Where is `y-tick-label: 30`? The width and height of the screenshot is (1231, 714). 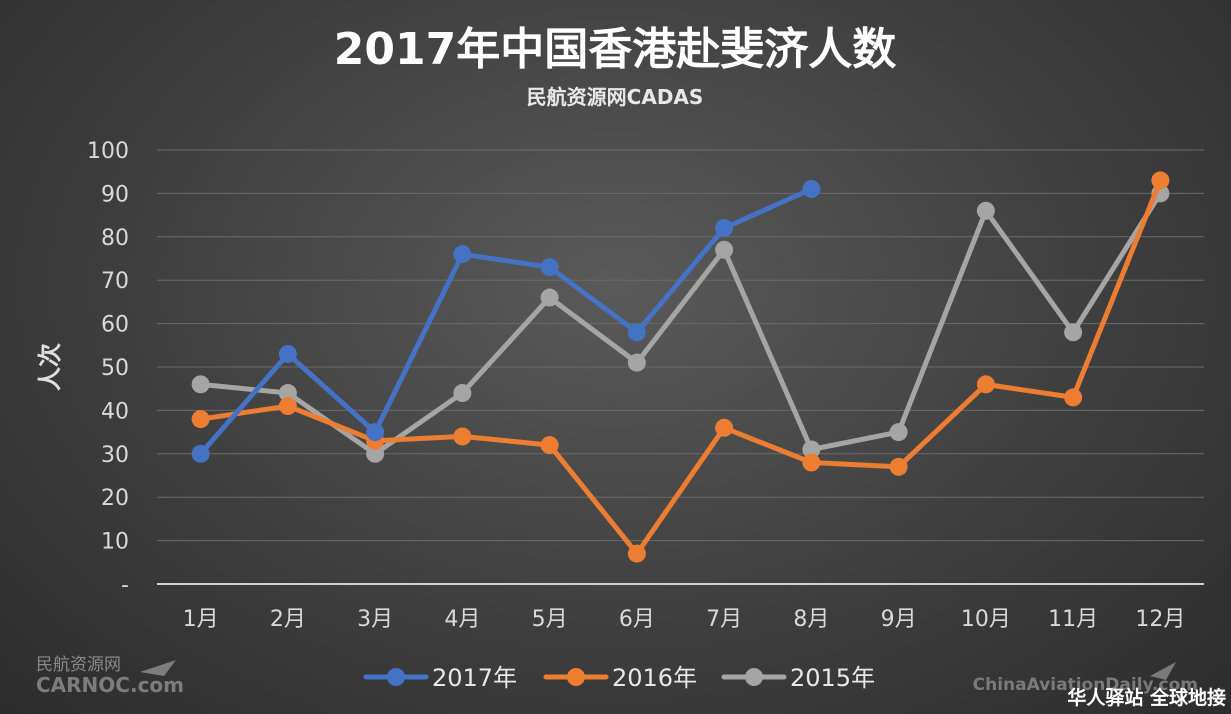
y-tick-label: 30 is located at coordinates (115, 455).